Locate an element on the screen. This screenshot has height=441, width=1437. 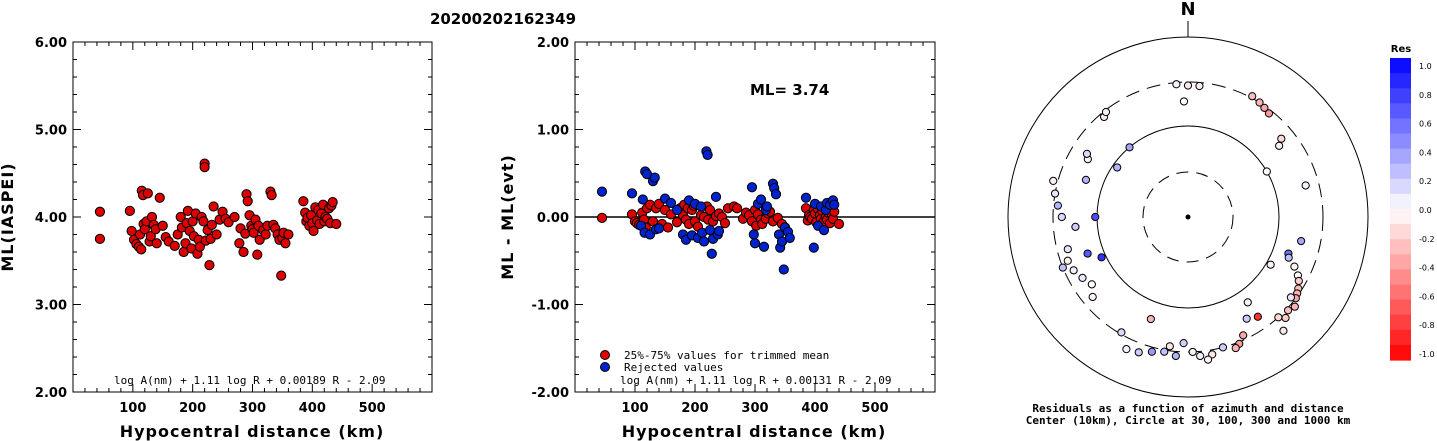
colorbar-tick-label: -0.2 is located at coordinates (1427, 239).